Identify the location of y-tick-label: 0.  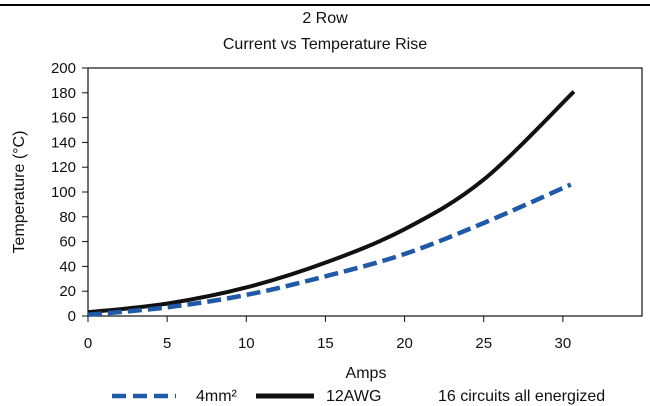
(72, 316).